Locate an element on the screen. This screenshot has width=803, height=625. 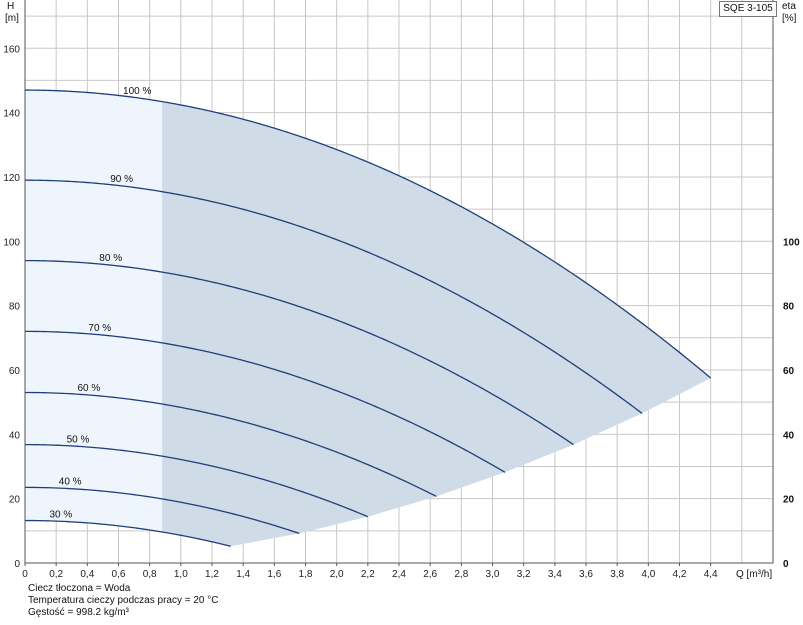
x-tick-label: 4,4 is located at coordinates (711, 574).